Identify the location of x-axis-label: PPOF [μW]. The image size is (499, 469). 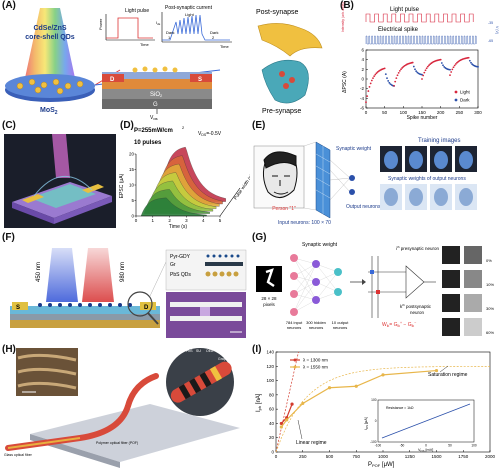
(381, 465).